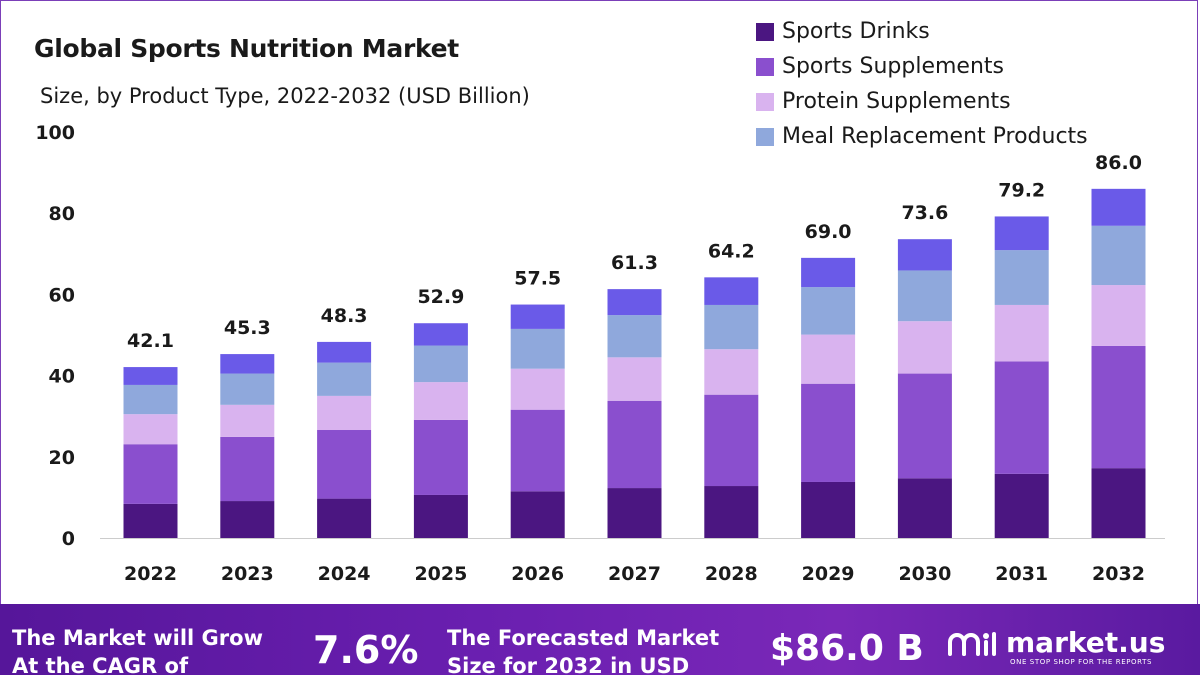 The height and width of the screenshot is (675, 1200). I want to click on bar-segment-sports-supplements-2023, so click(247, 469).